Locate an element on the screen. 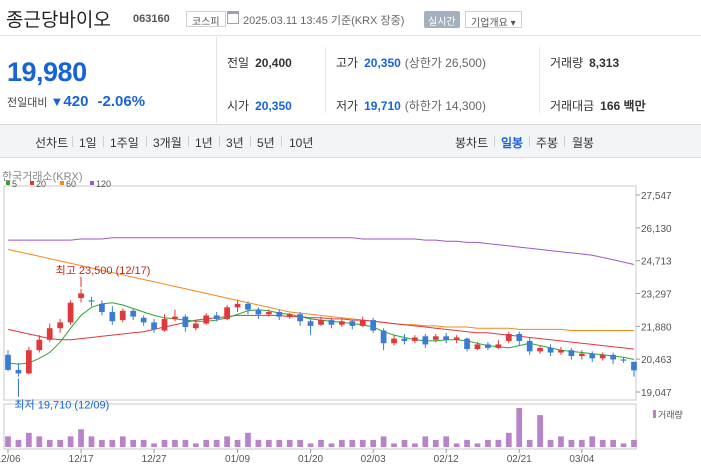  stat-label: 고가 is located at coordinates (347, 63).